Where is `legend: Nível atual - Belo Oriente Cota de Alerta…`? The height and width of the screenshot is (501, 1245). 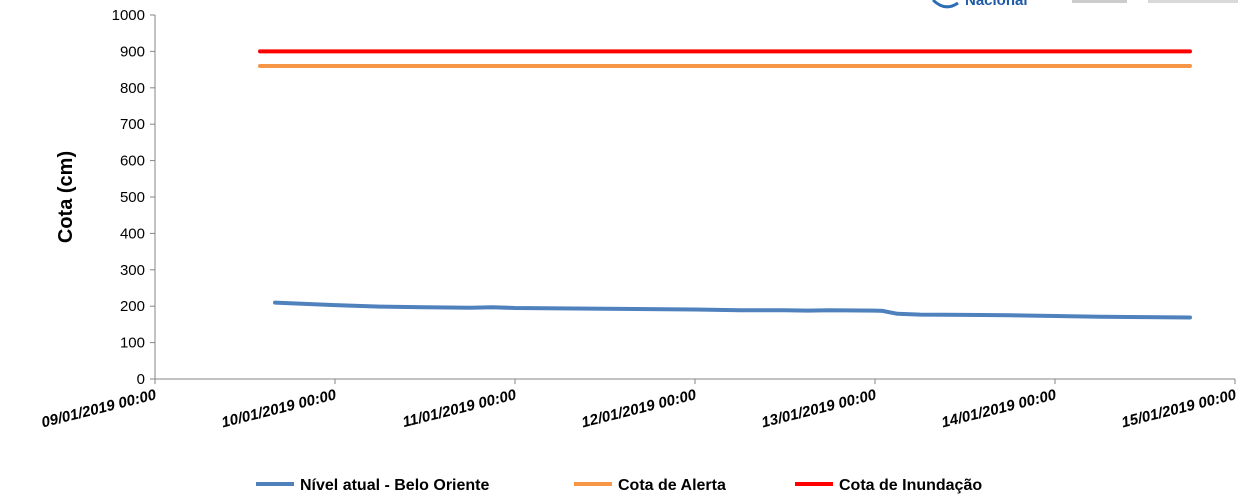
legend: Nível atual - Belo Oriente Cota de Alerta… is located at coordinates (619, 485).